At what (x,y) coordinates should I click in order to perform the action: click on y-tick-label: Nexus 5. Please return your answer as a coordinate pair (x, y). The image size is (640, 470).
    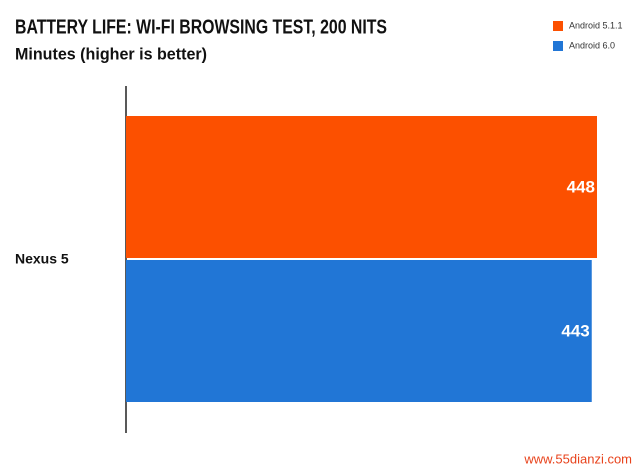
    Looking at the image, I should click on (42, 259).